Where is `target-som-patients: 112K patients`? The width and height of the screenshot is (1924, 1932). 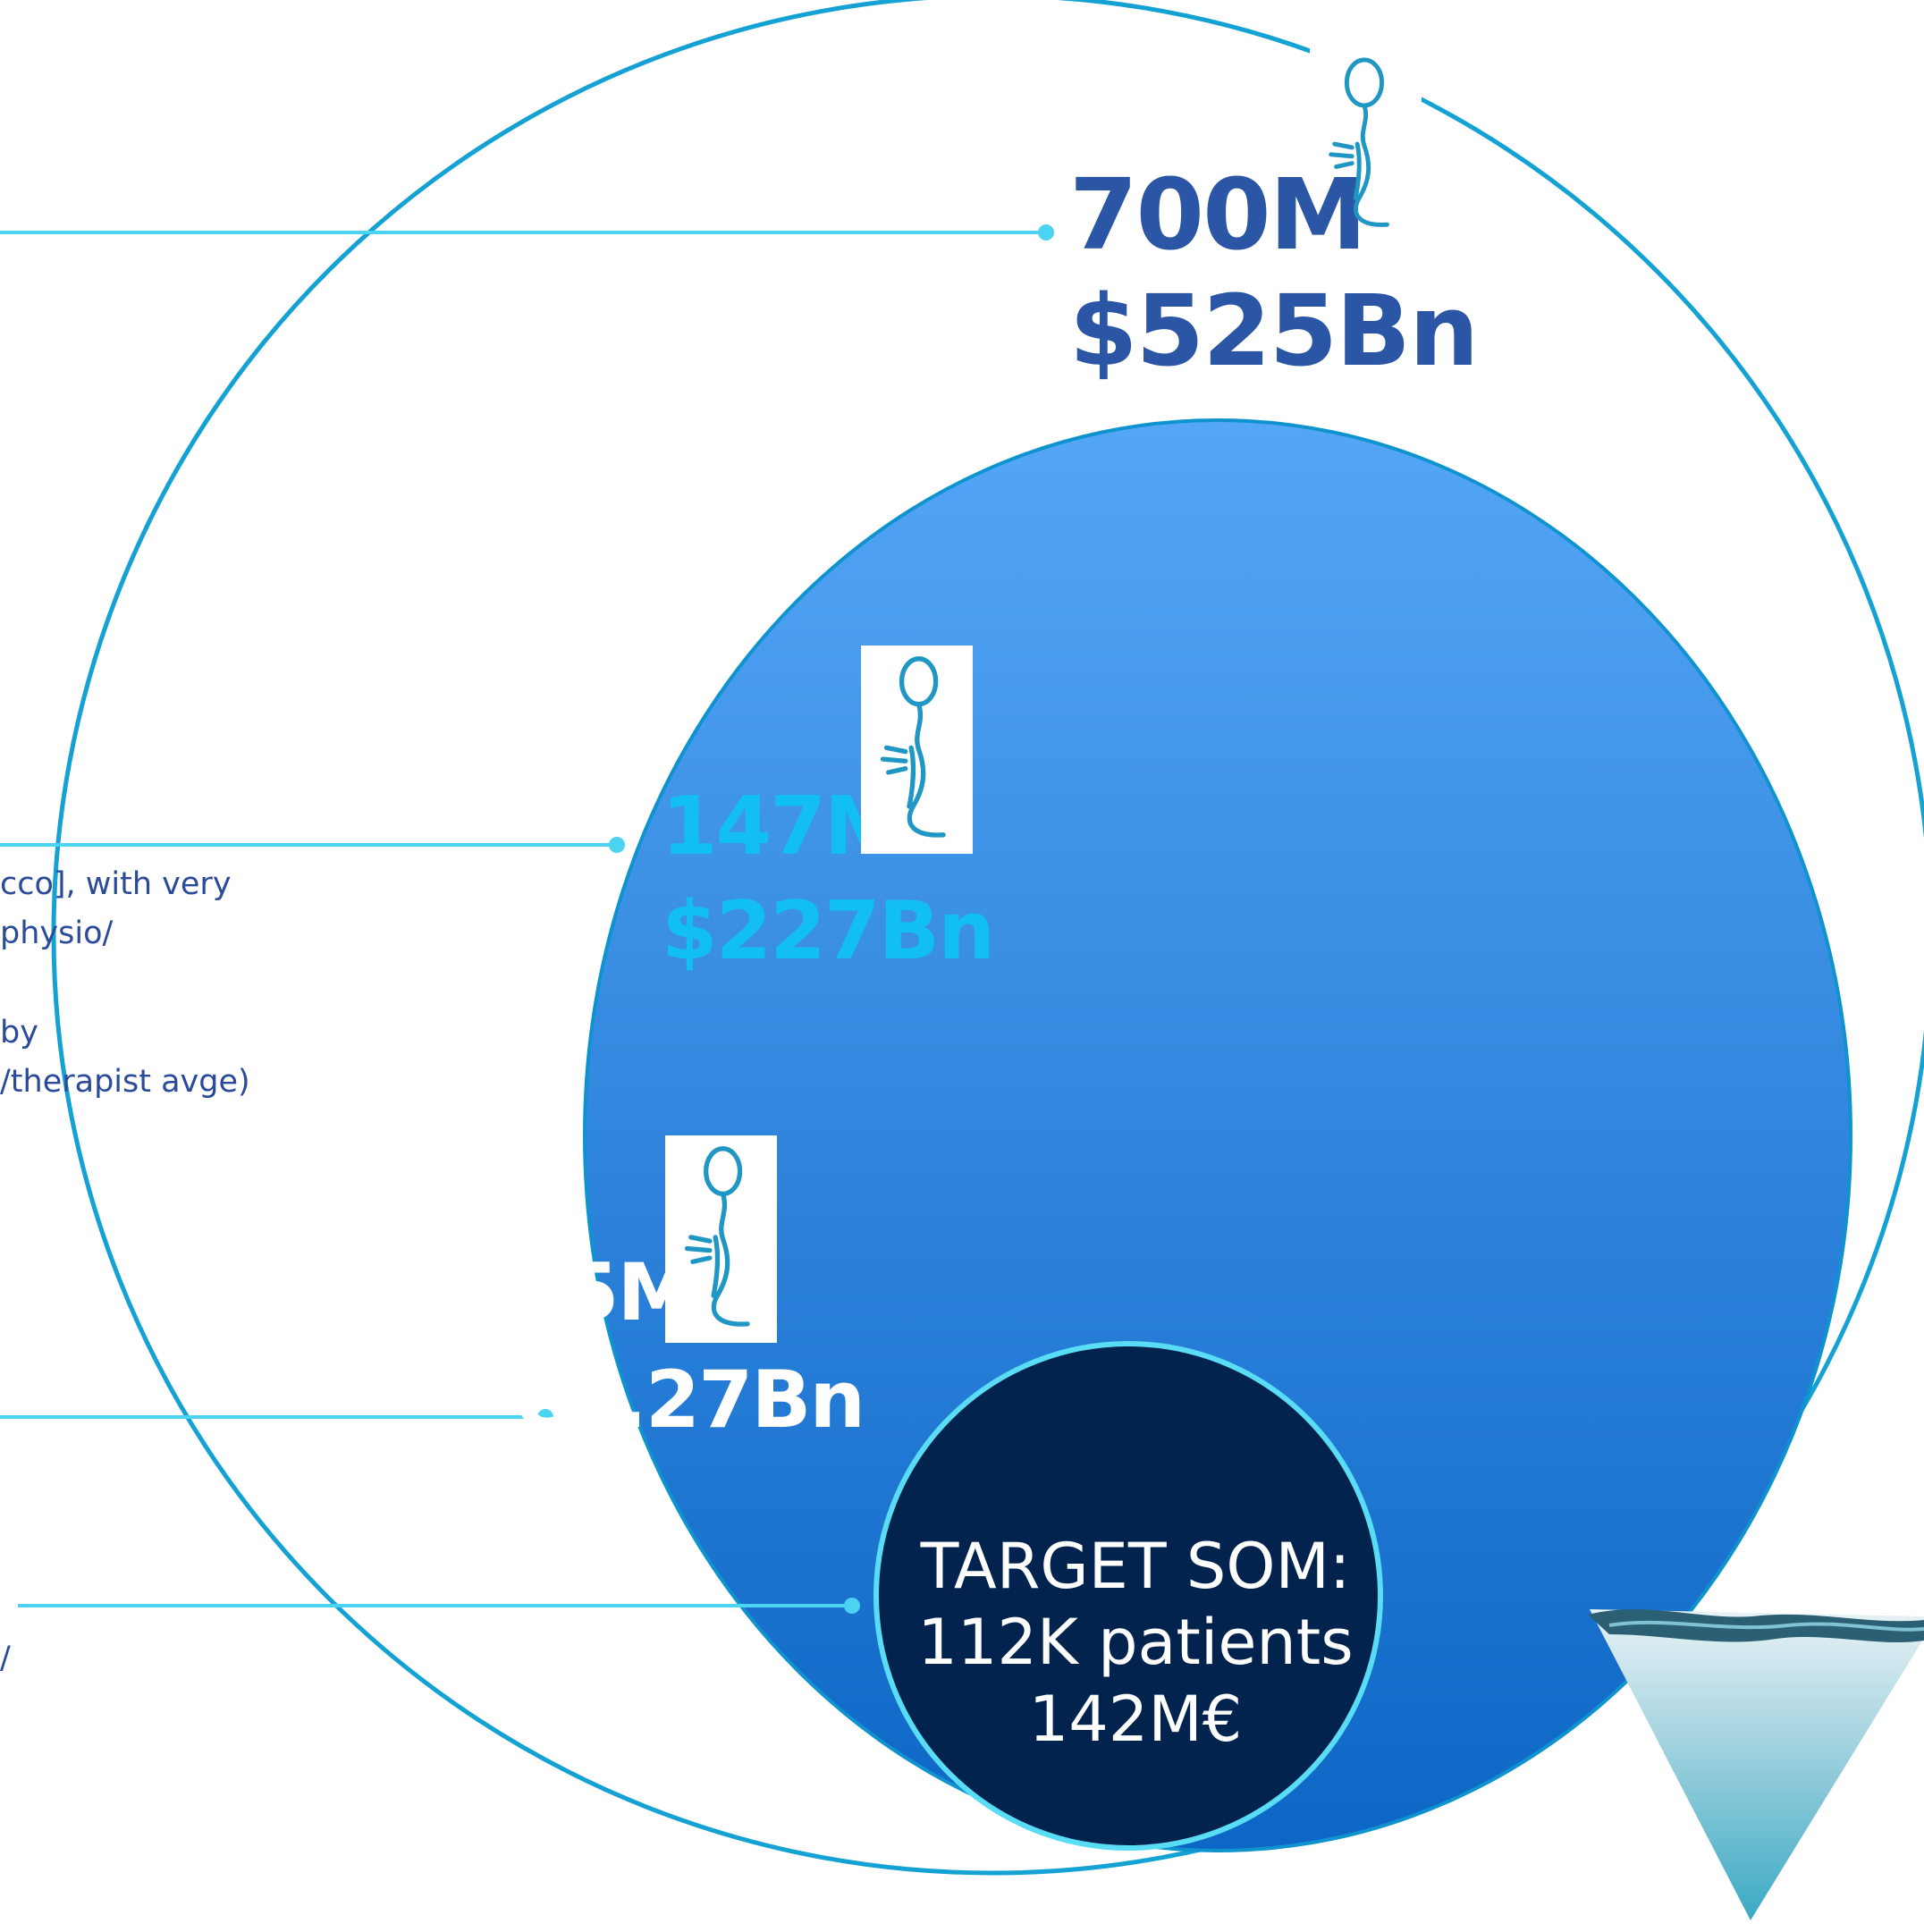
target-som-patients: 112K patients is located at coordinates (1135, 1643).